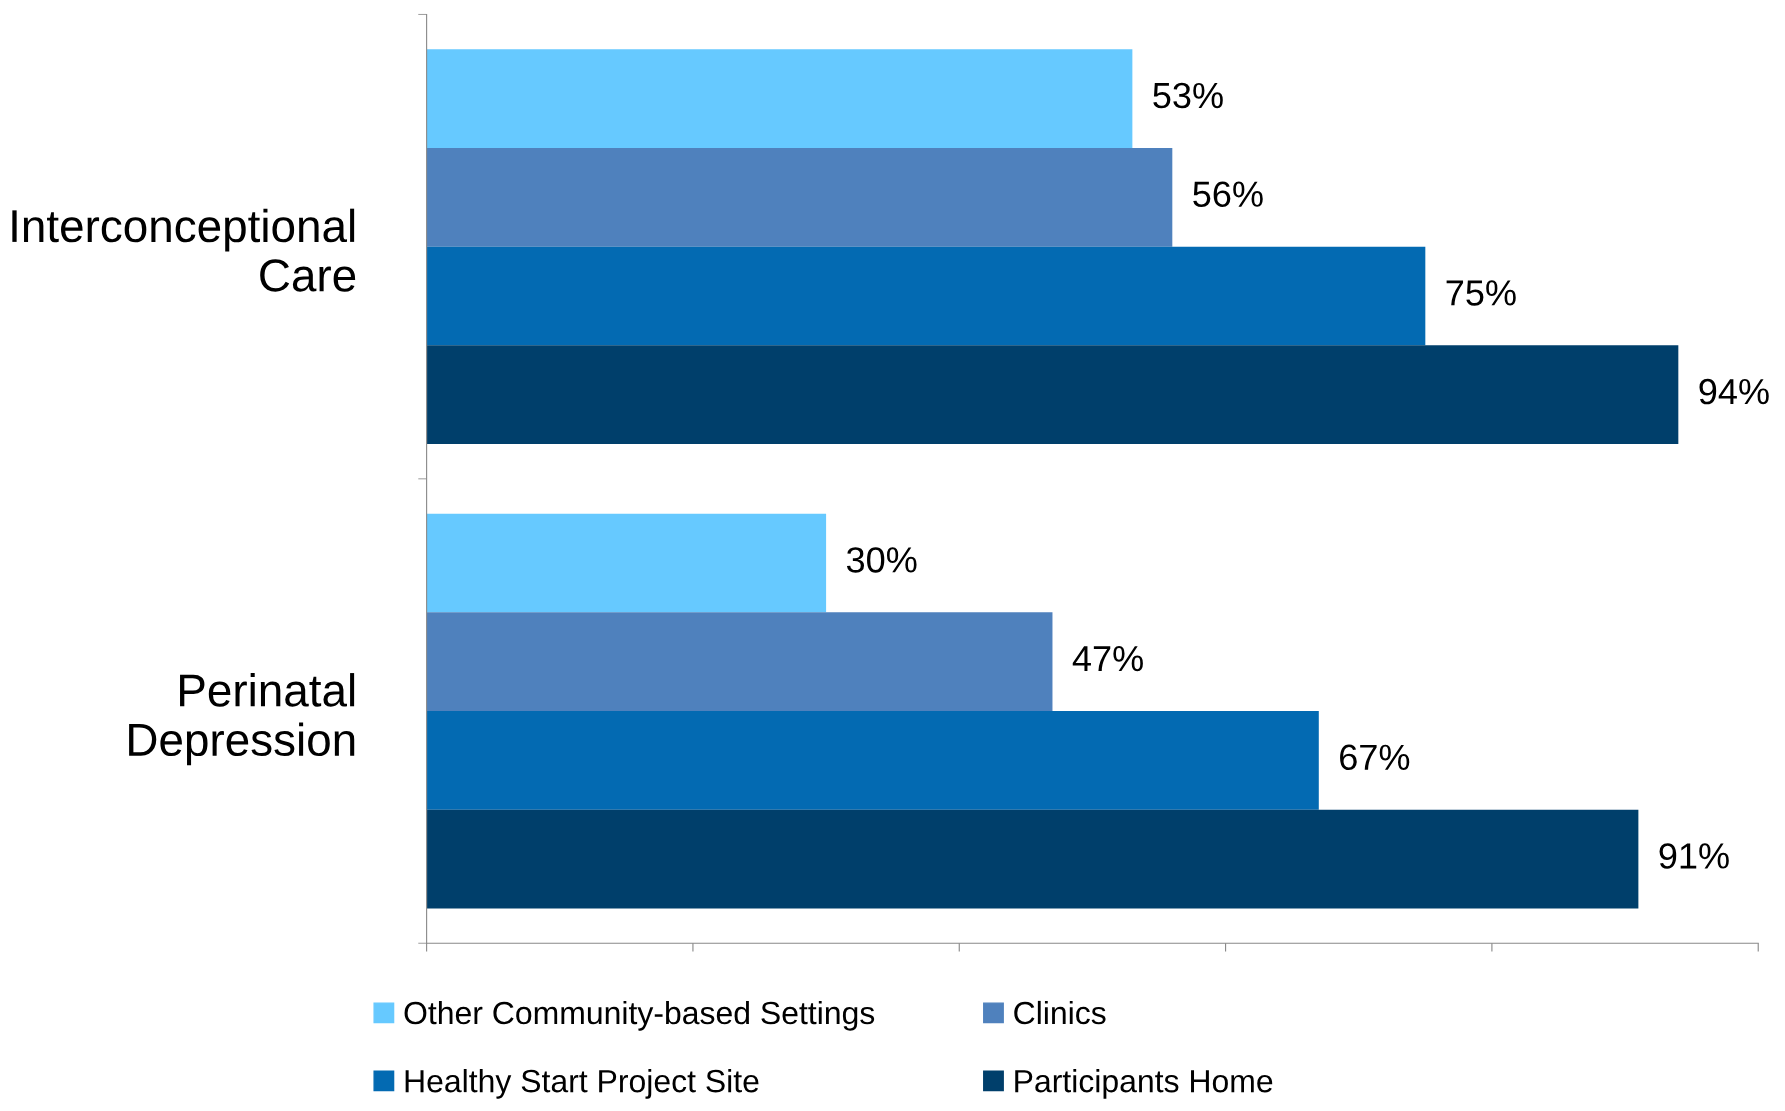 The height and width of the screenshot is (1111, 1785). Describe the element at coordinates (1734, 391) in the screenshot. I see `data-label: 94%` at that location.